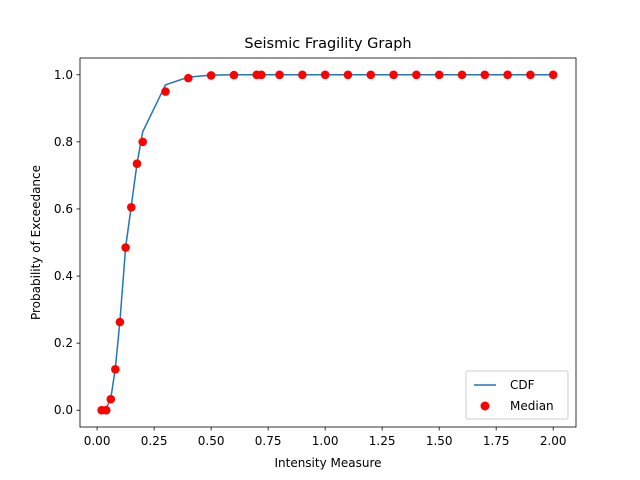  I want to click on x-tick-label: 0.75, so click(268, 441).